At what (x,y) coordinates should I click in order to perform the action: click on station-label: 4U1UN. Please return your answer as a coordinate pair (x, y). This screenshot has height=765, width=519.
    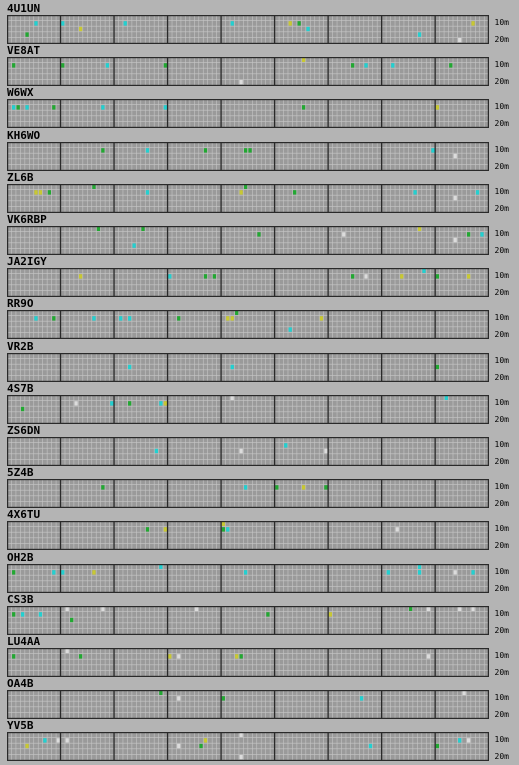
    Looking at the image, I should click on (24, 8).